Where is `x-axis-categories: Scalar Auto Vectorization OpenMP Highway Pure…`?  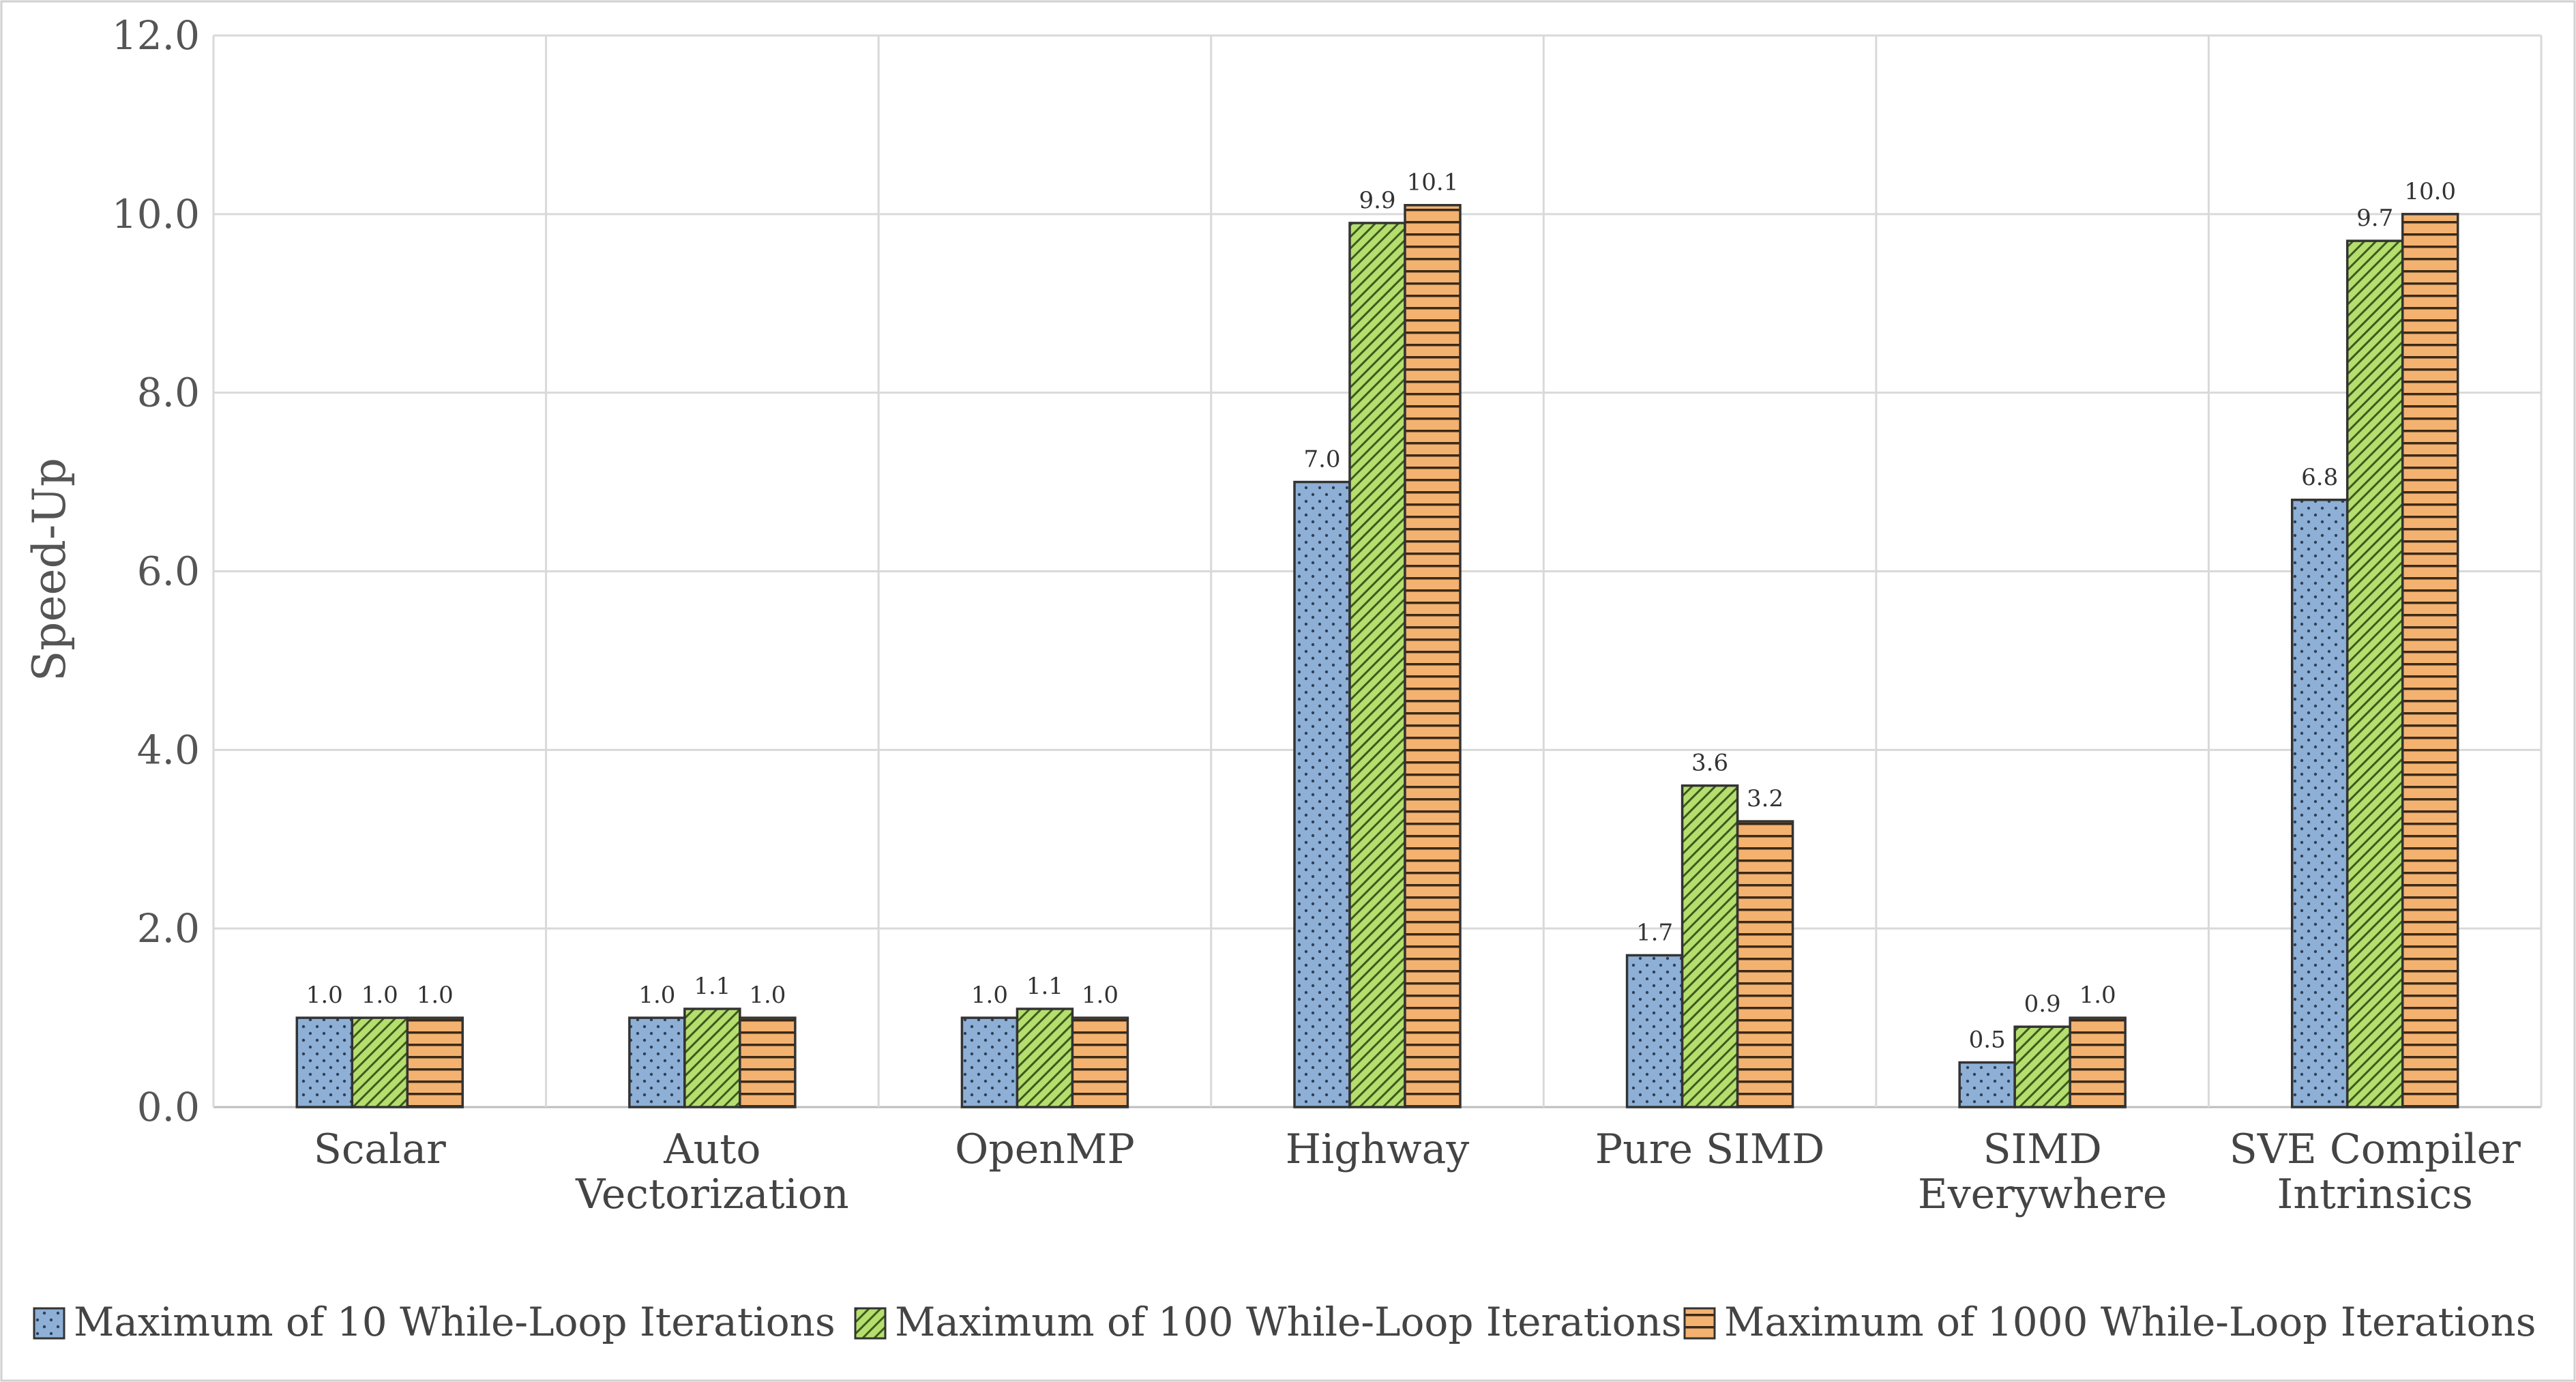
x-axis-categories: Scalar Auto Vectorization OpenMP Highway Pure… is located at coordinates (1417, 1172).